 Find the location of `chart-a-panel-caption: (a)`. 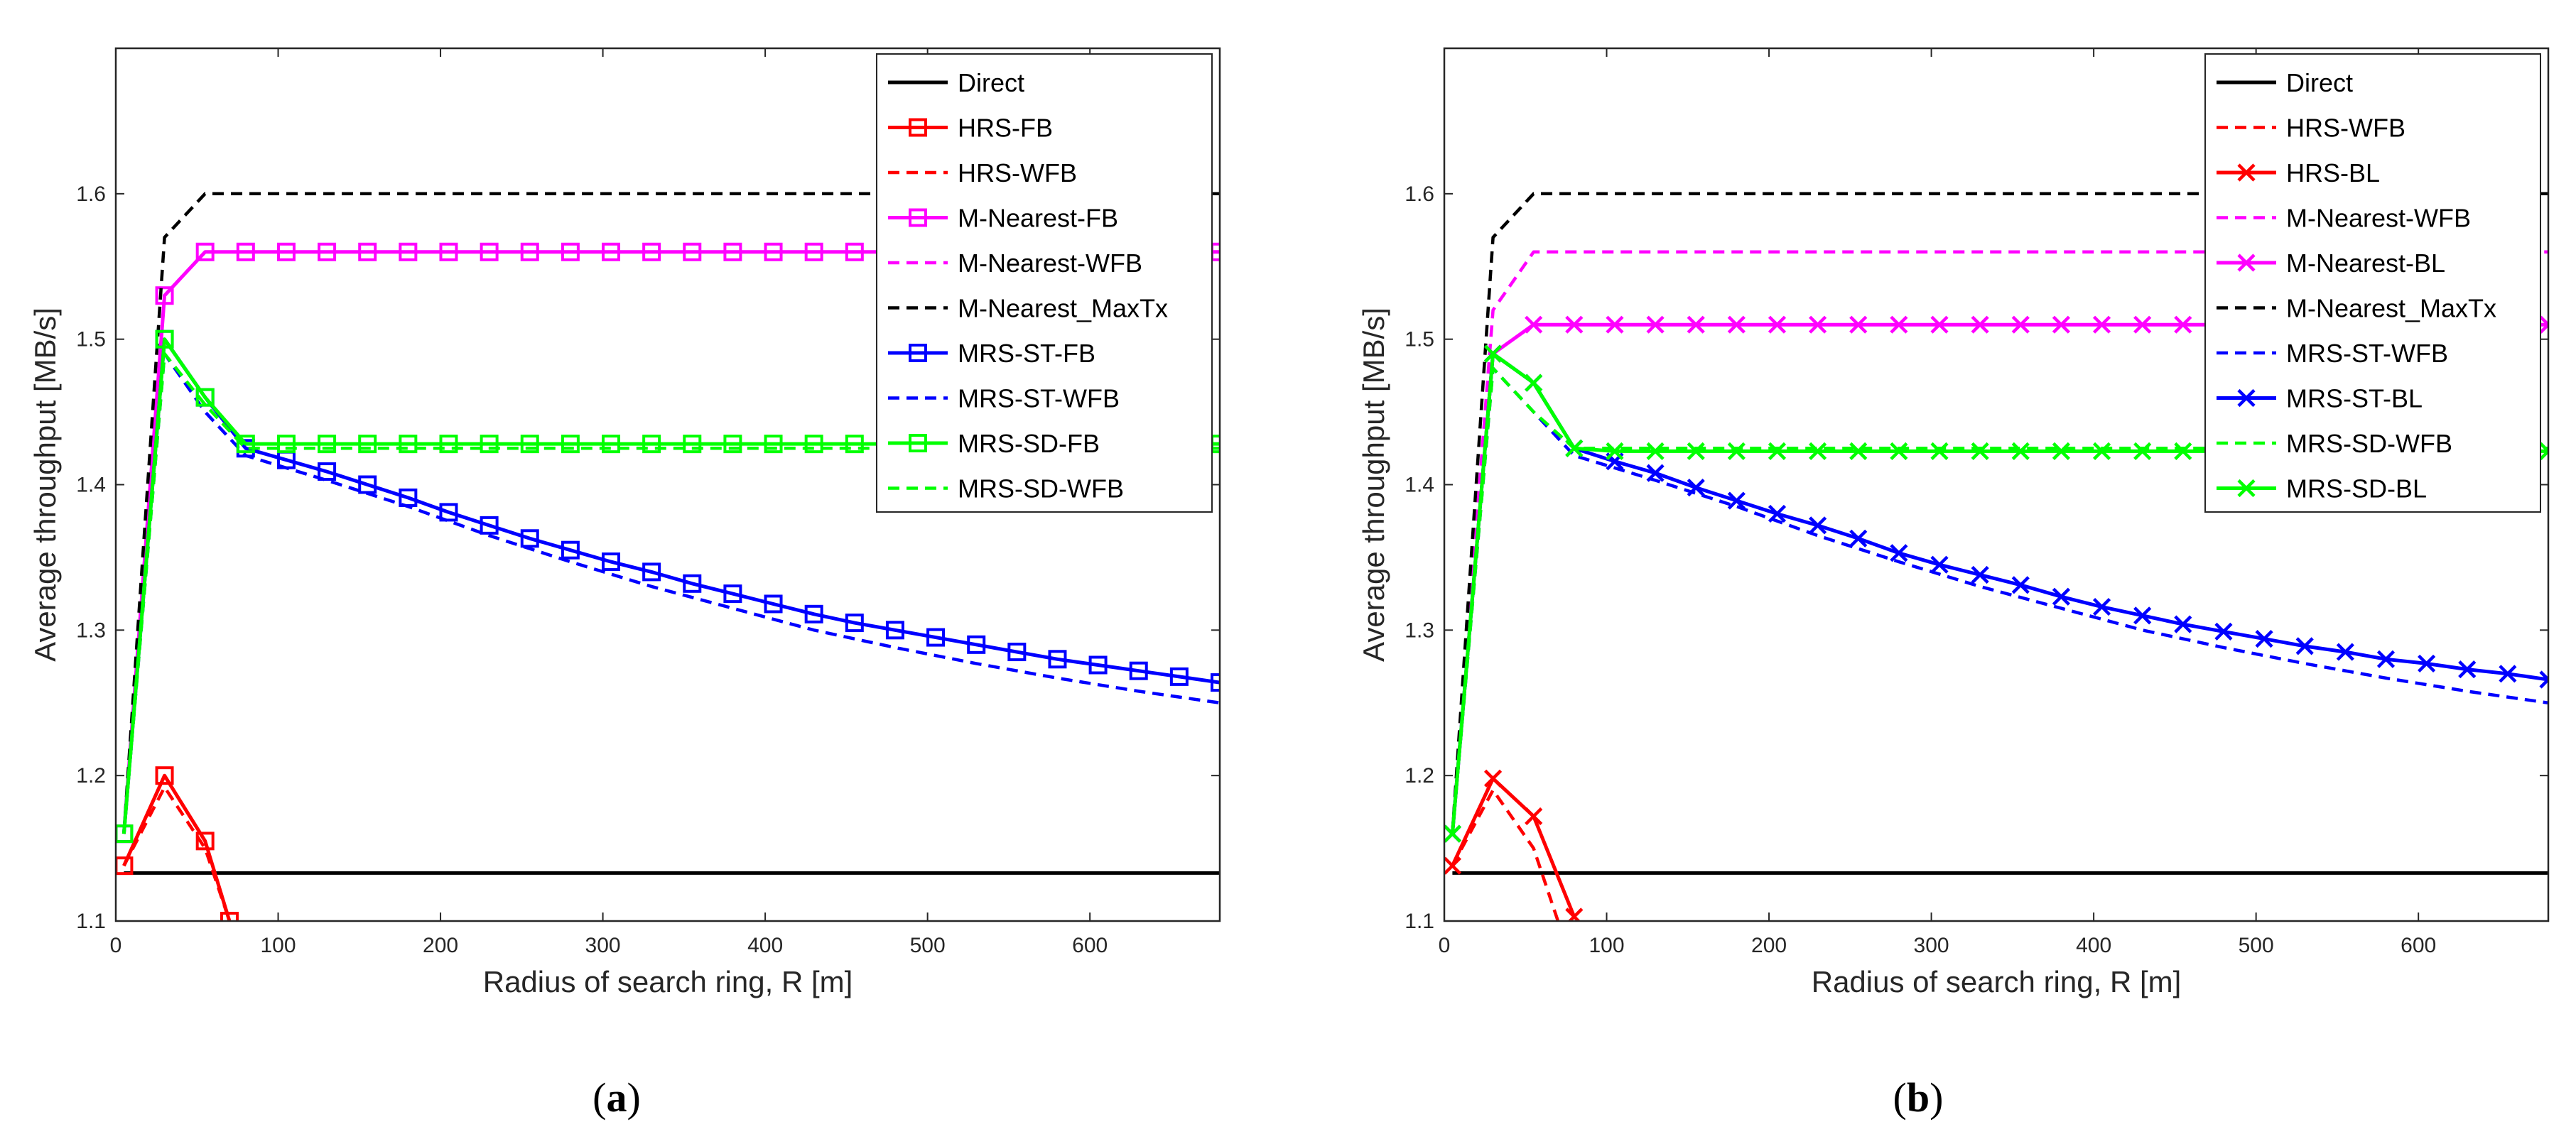

chart-a-panel-caption: (a) is located at coordinates (616, 1097).